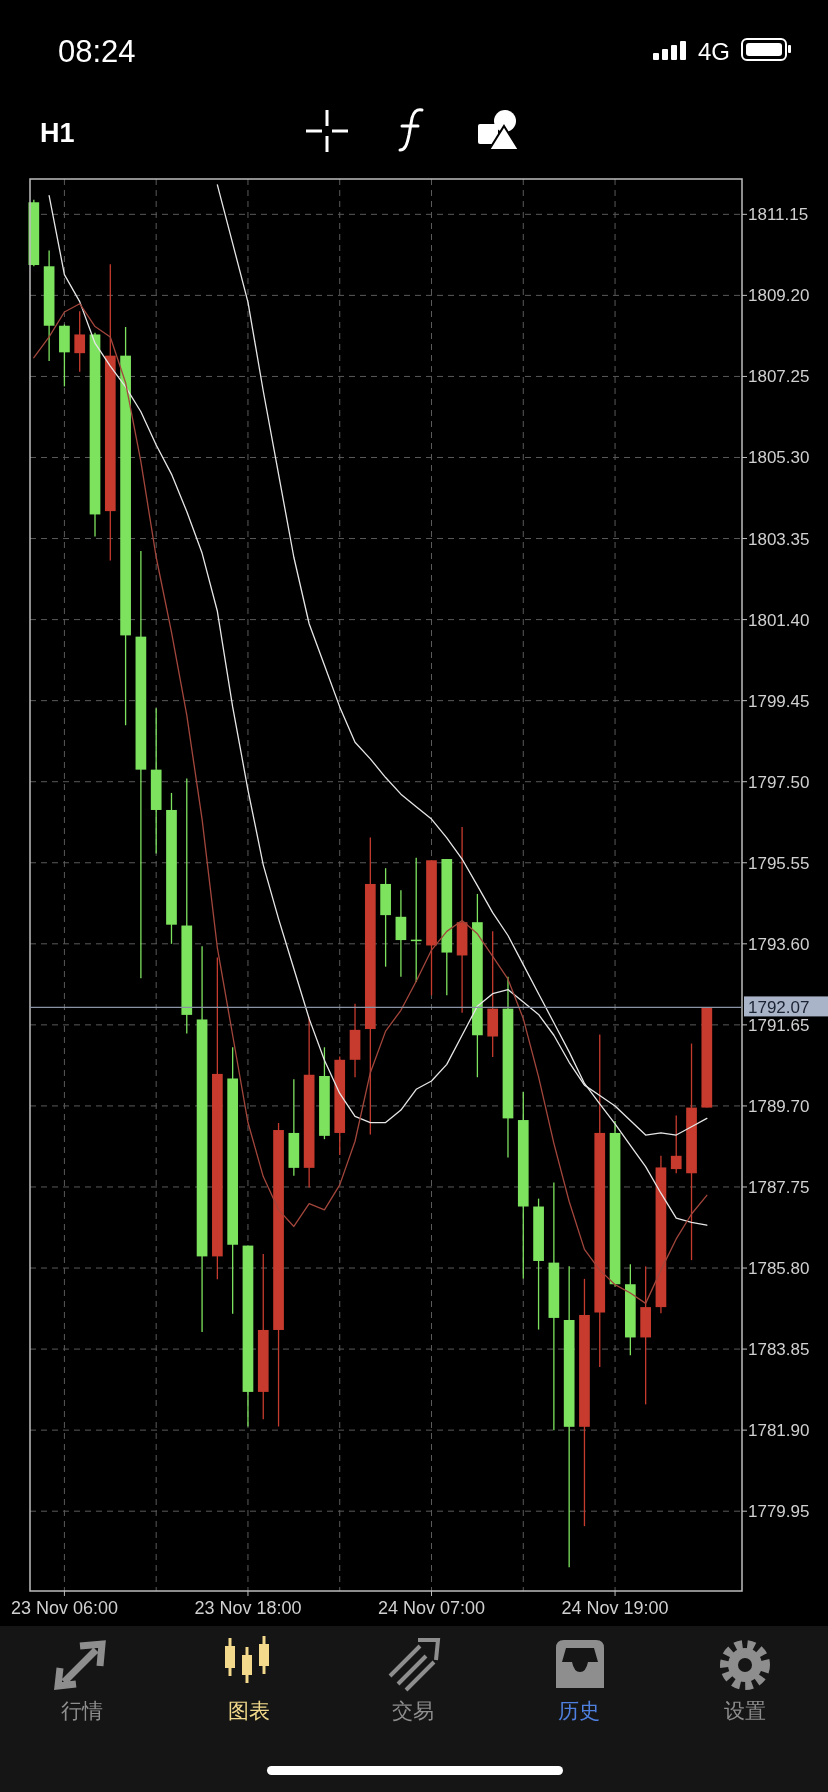 This screenshot has width=828, height=1792. What do you see at coordinates (779, 458) in the screenshot?
I see `y-tick-label: 1805.30` at bounding box center [779, 458].